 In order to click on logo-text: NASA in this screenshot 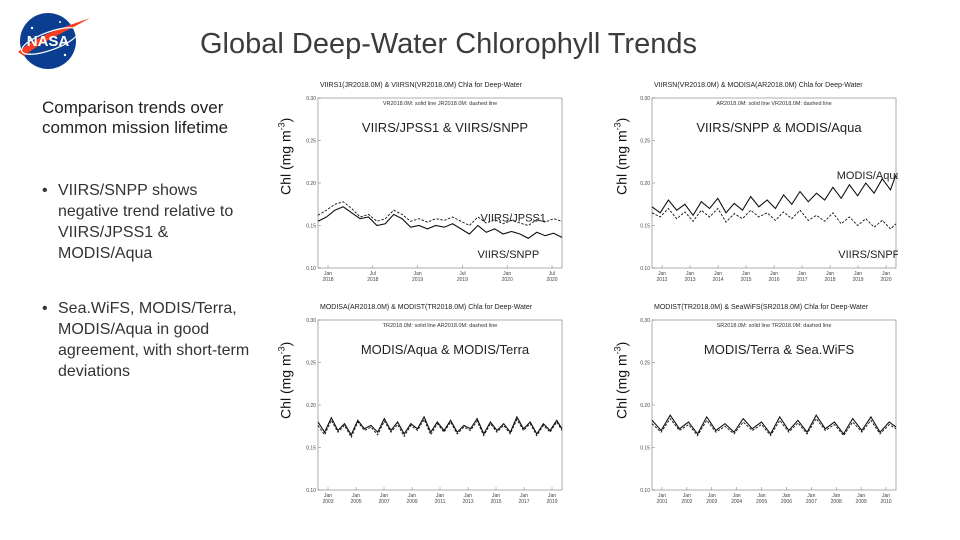, I will do `click(48, 41)`.